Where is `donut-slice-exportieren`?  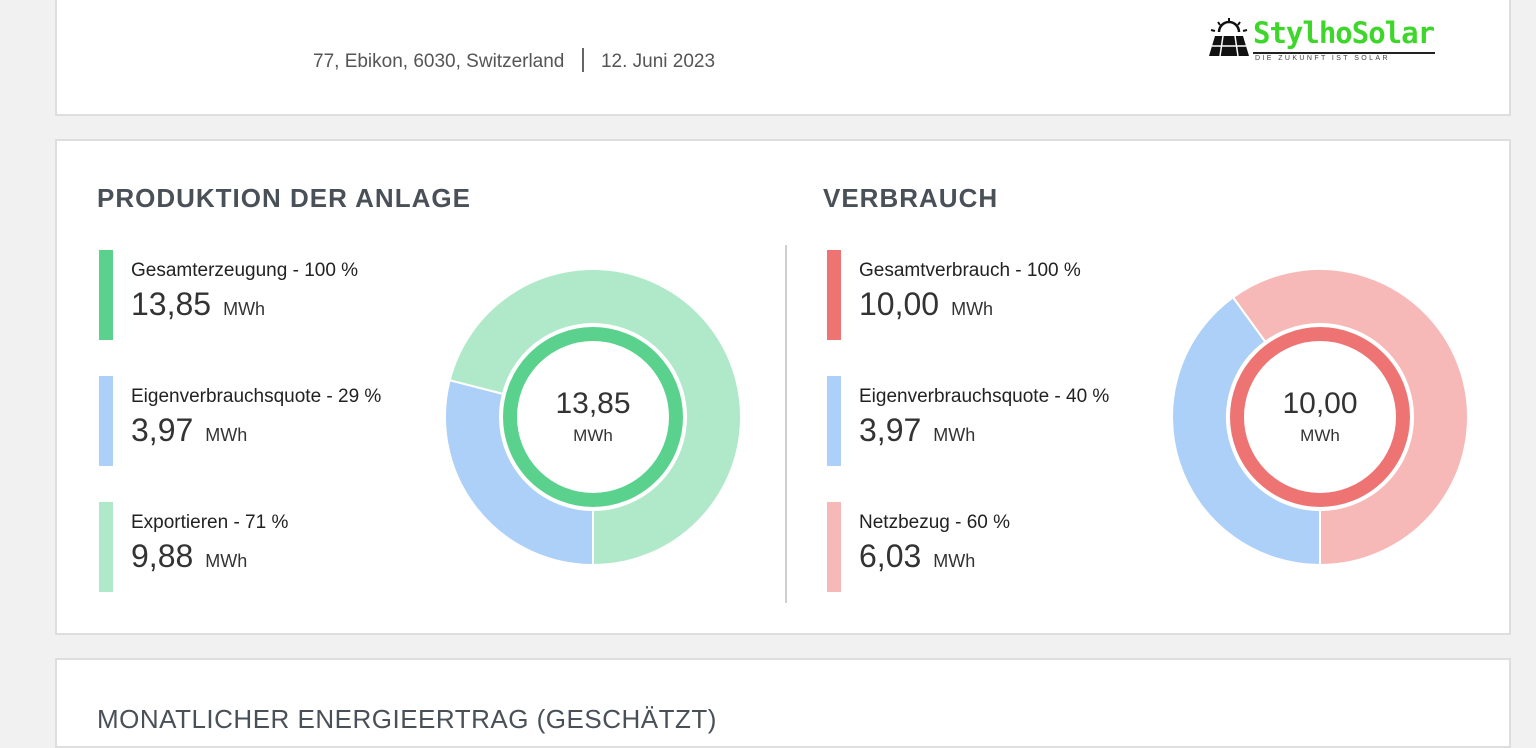 donut-slice-exportieren is located at coordinates (595, 417).